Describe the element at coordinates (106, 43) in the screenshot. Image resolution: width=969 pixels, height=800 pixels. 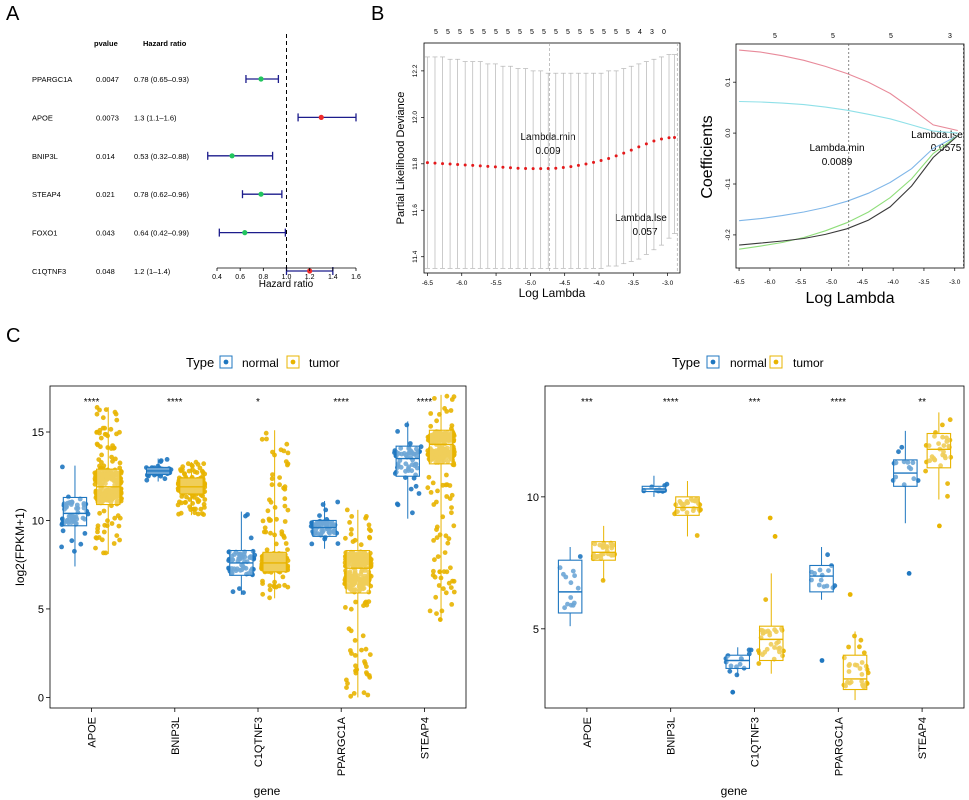
I see `forest-header-pvalue: pvalue` at that location.